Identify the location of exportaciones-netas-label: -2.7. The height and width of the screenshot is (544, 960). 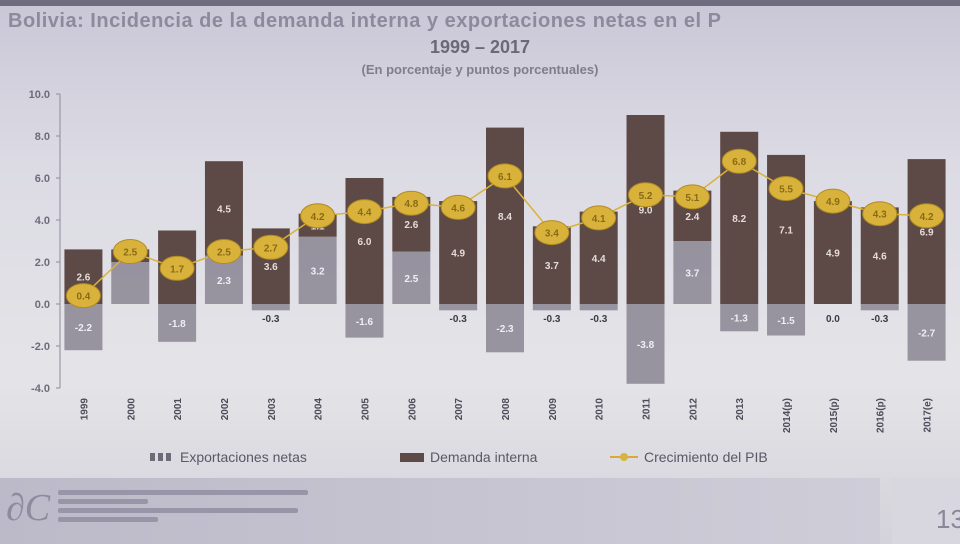
(927, 333).